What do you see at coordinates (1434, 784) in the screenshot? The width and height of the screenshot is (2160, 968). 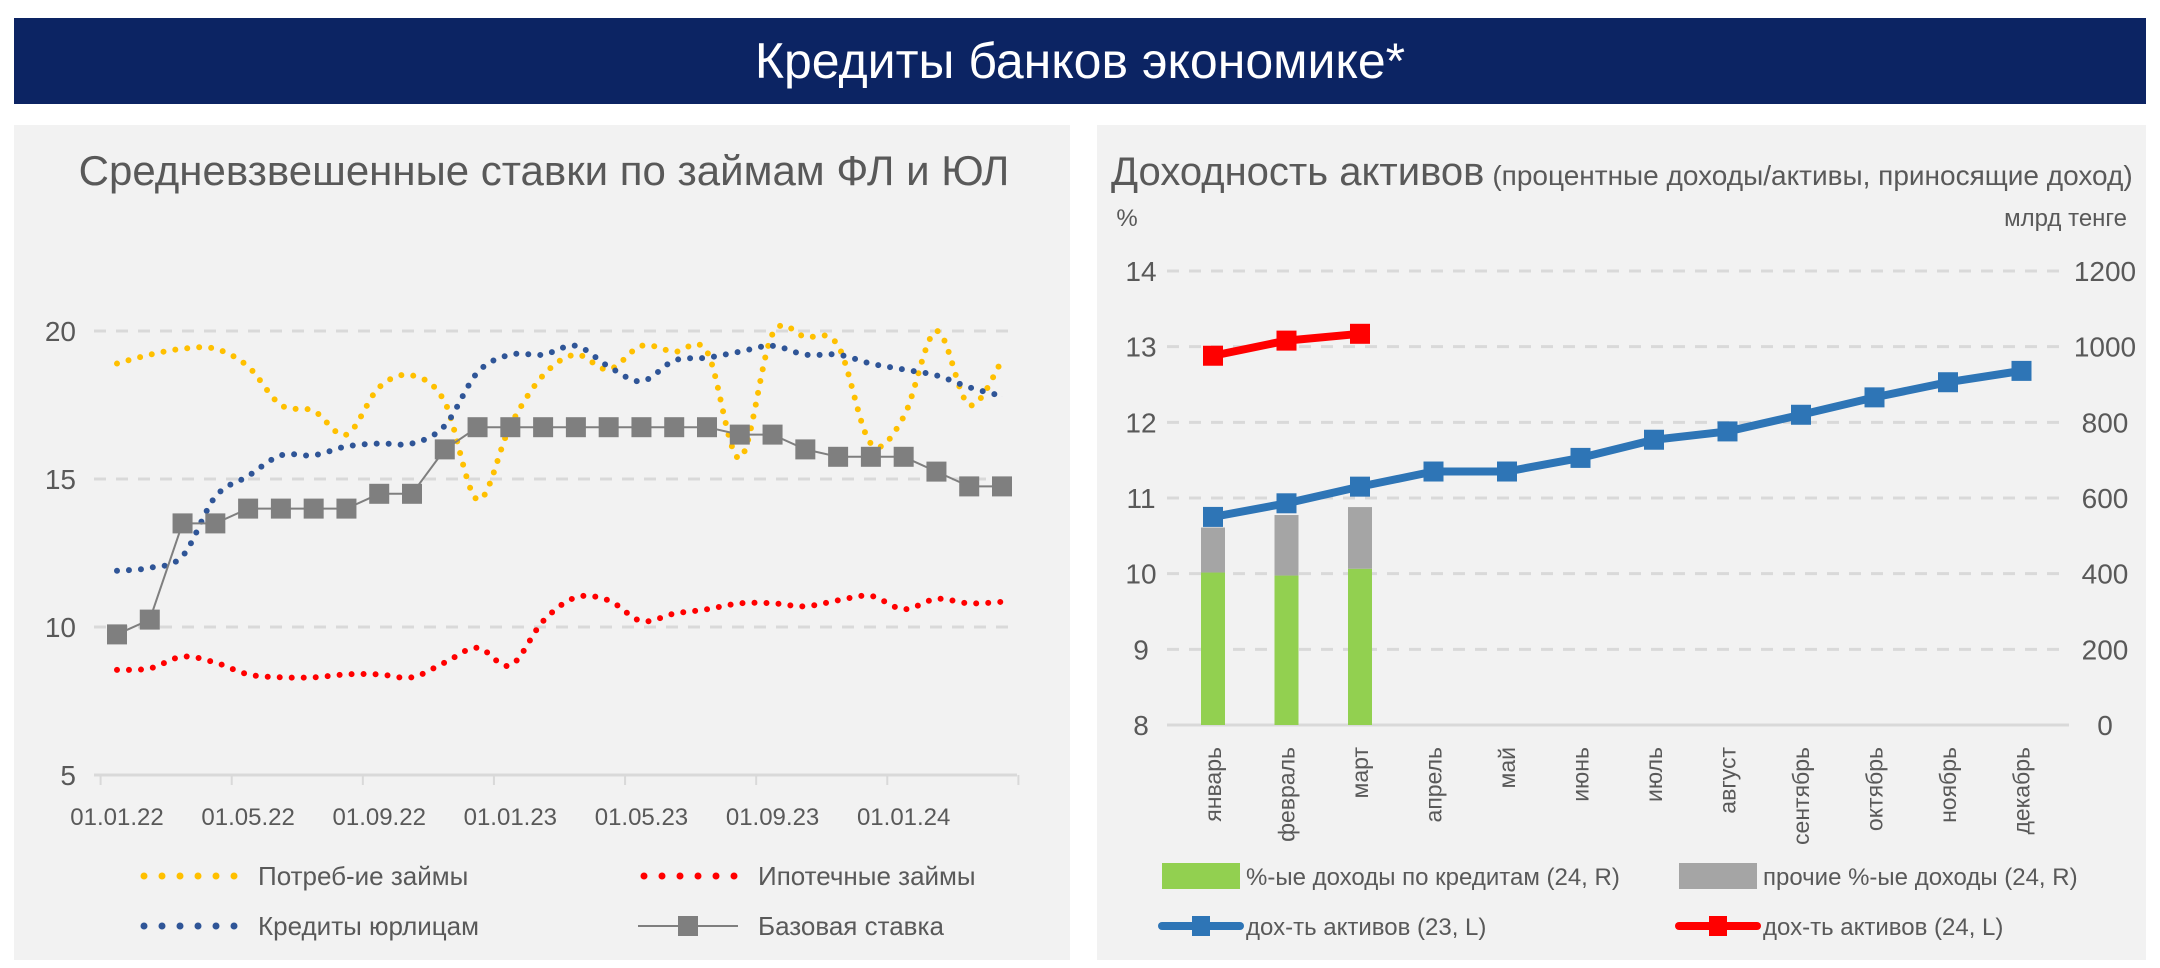 I see `x-tick-label: апрель` at bounding box center [1434, 784].